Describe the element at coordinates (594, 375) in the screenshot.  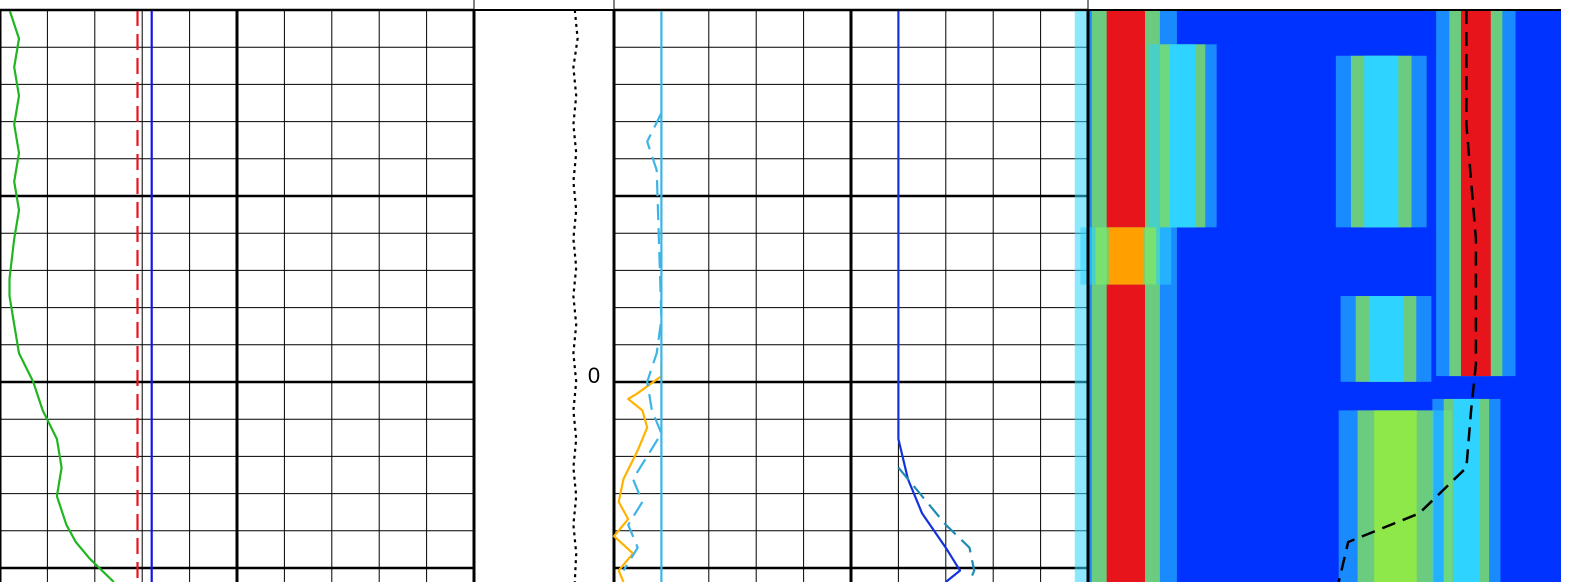
I see `depth-label: 0` at that location.